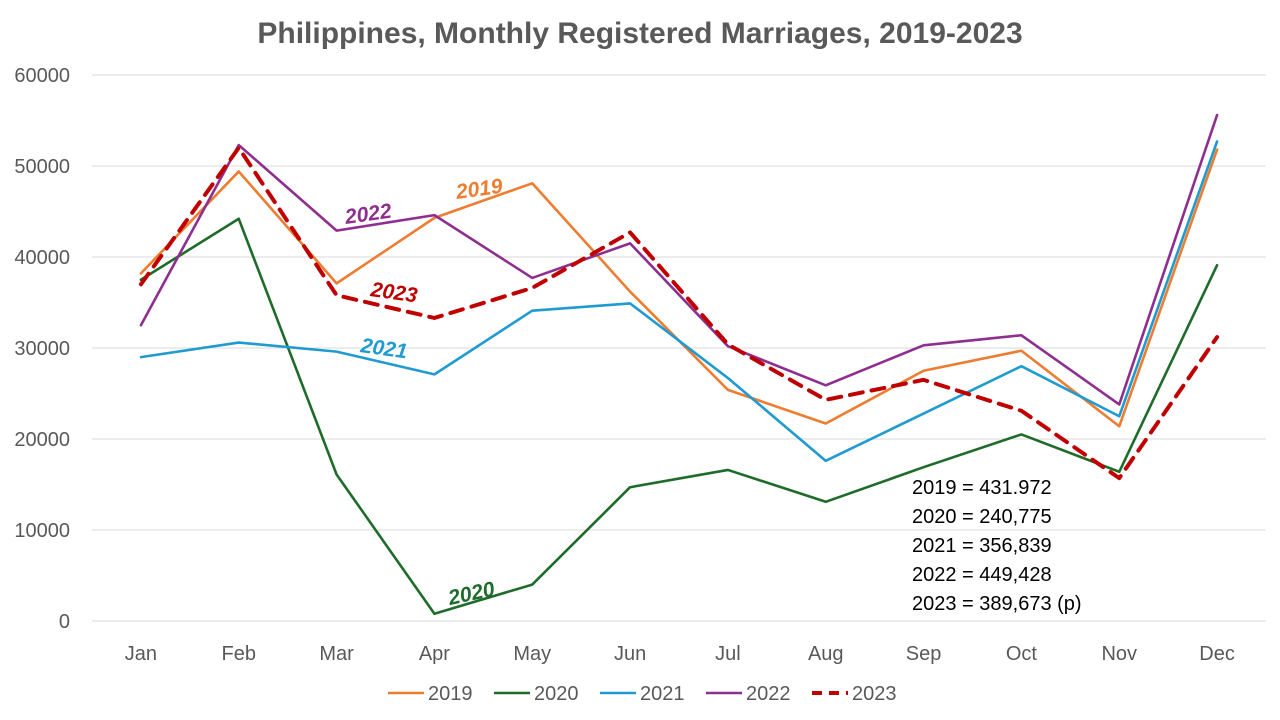 The height and width of the screenshot is (720, 1280). What do you see at coordinates (42, 76) in the screenshot?
I see `y-tick-label: 60000` at bounding box center [42, 76].